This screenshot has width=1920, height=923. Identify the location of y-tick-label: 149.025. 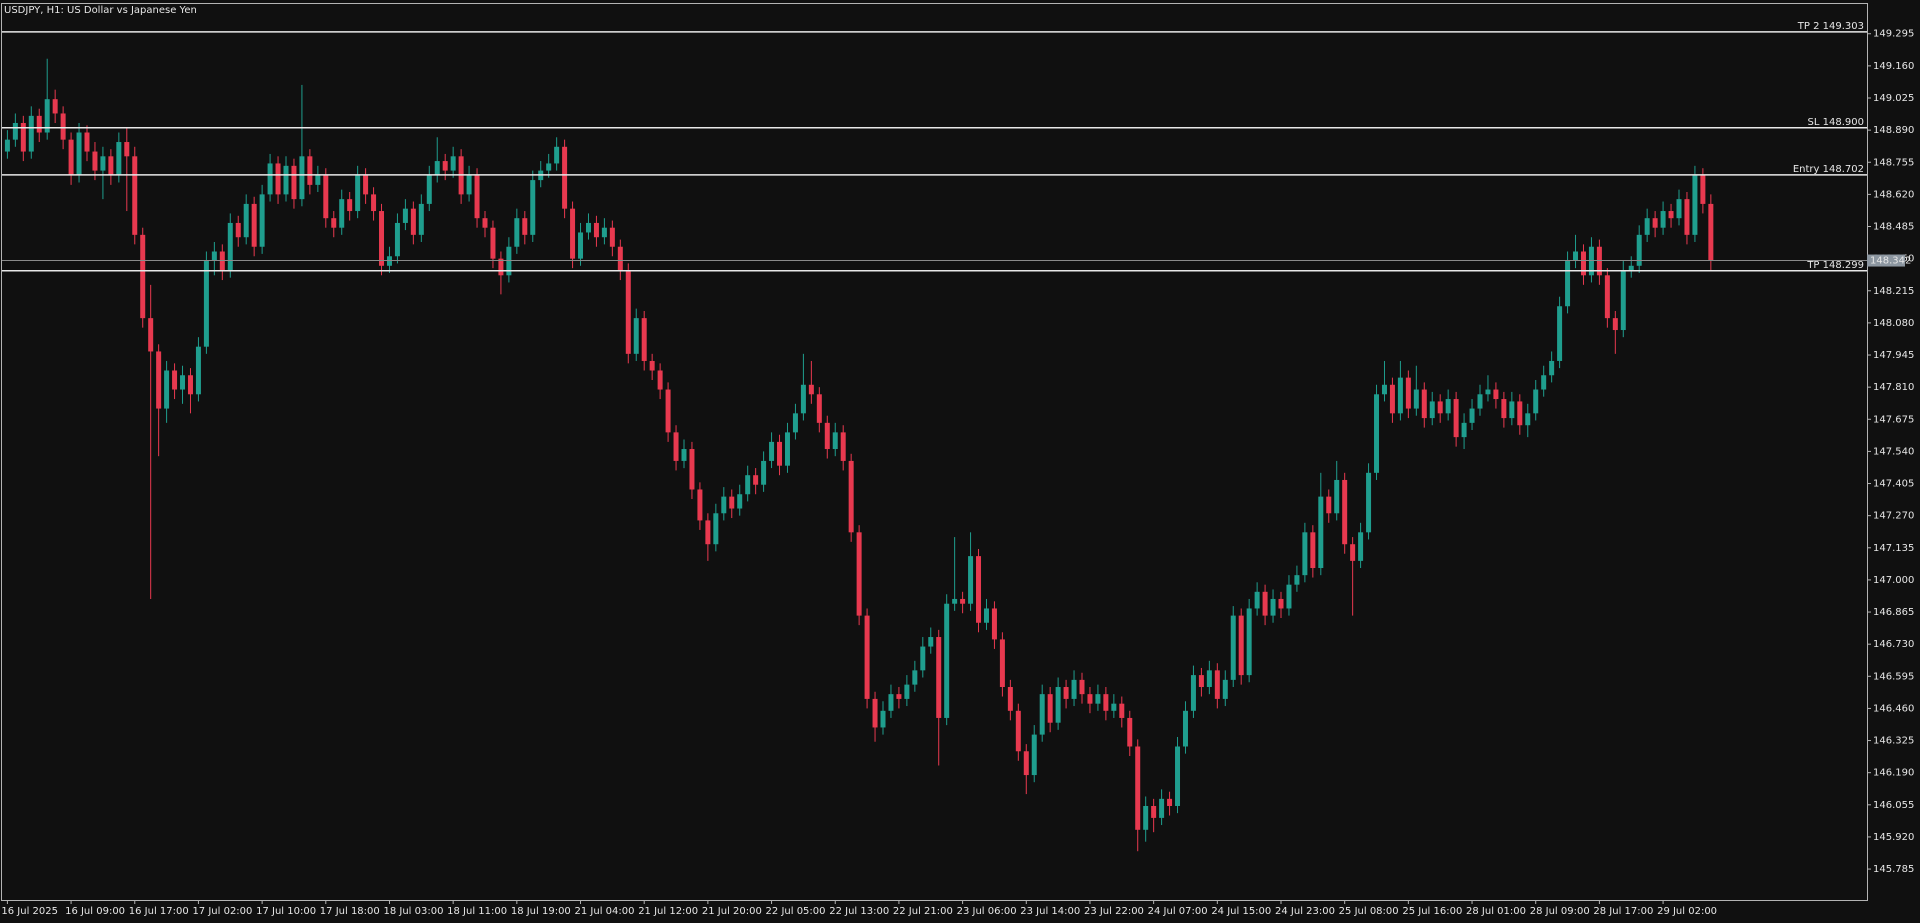
(1893, 98).